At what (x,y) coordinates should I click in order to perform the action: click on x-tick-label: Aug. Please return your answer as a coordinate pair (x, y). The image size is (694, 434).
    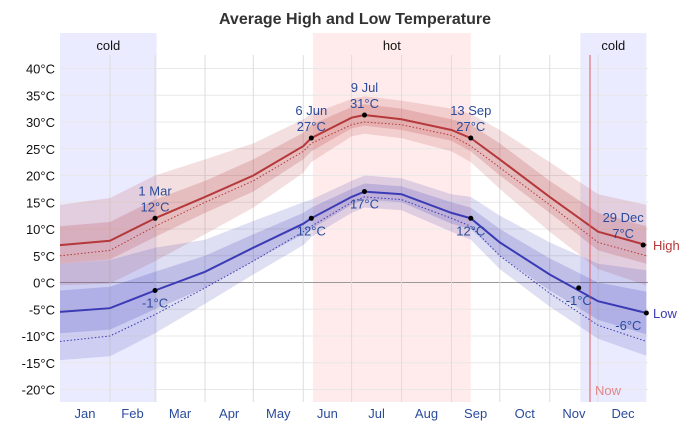
    Looking at the image, I should click on (426, 413).